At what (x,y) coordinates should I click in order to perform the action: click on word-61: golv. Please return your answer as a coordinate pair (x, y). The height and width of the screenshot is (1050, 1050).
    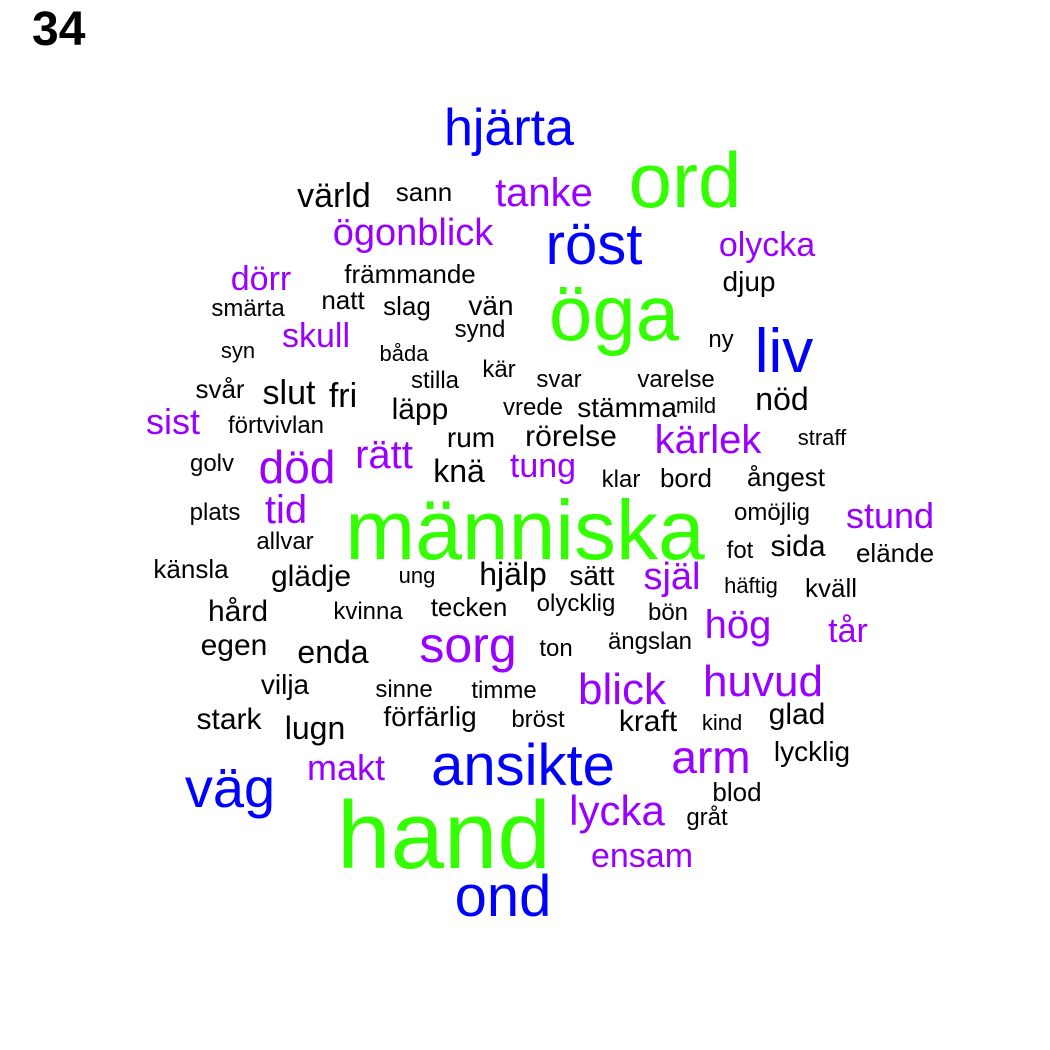
    Looking at the image, I should click on (212, 463).